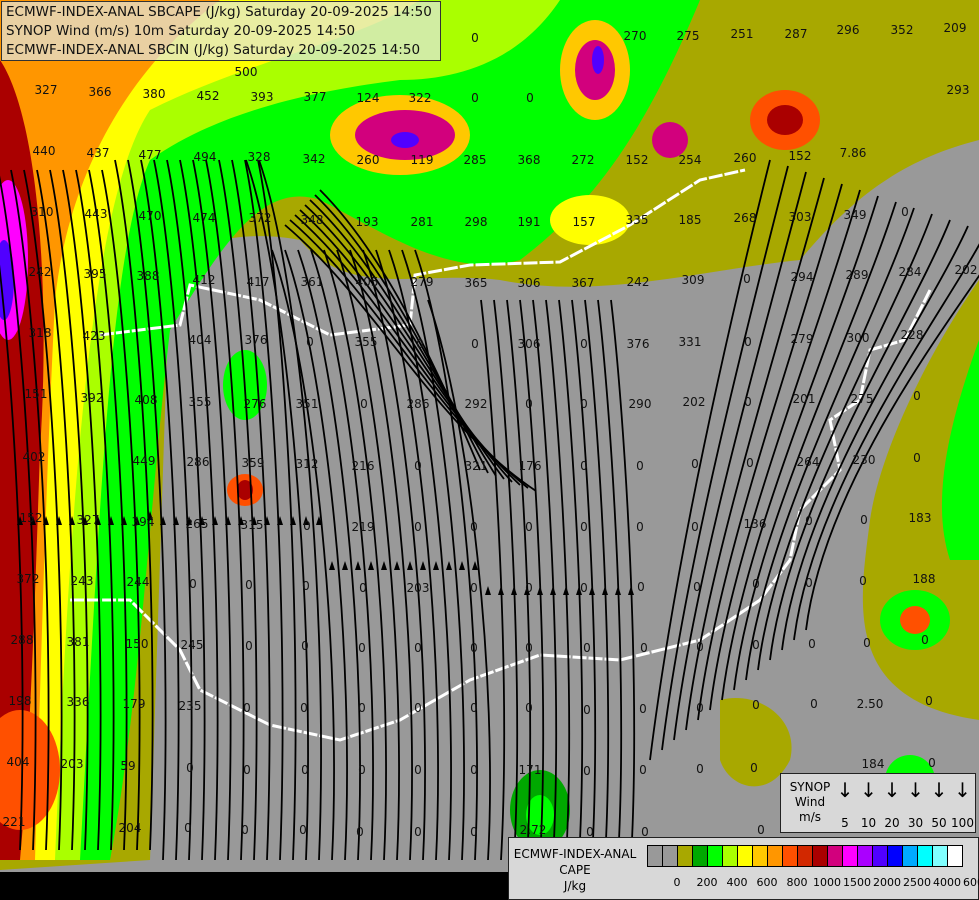 This screenshot has height=900, width=979. What do you see at coordinates (804, 399) in the screenshot?
I see `cape-value-label: 201` at bounding box center [804, 399].